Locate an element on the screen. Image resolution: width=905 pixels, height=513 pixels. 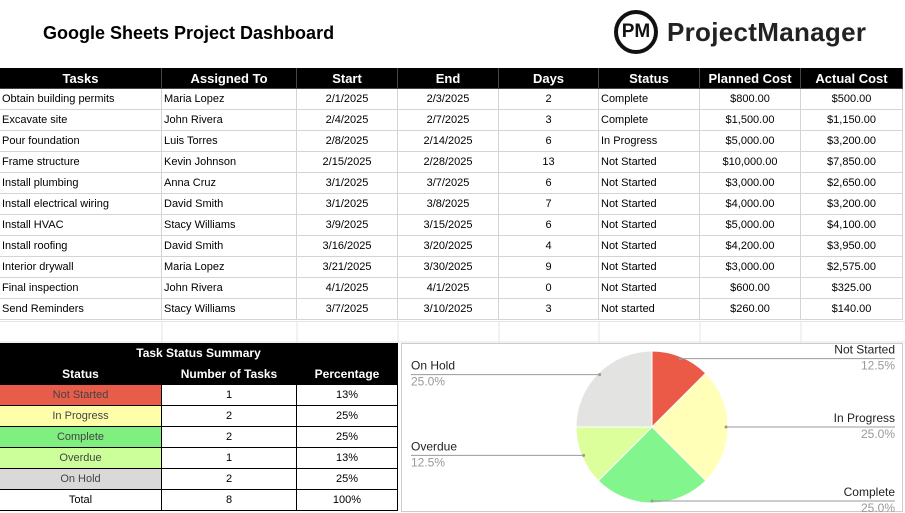
table-cell: 13 is located at coordinates (549, 162).